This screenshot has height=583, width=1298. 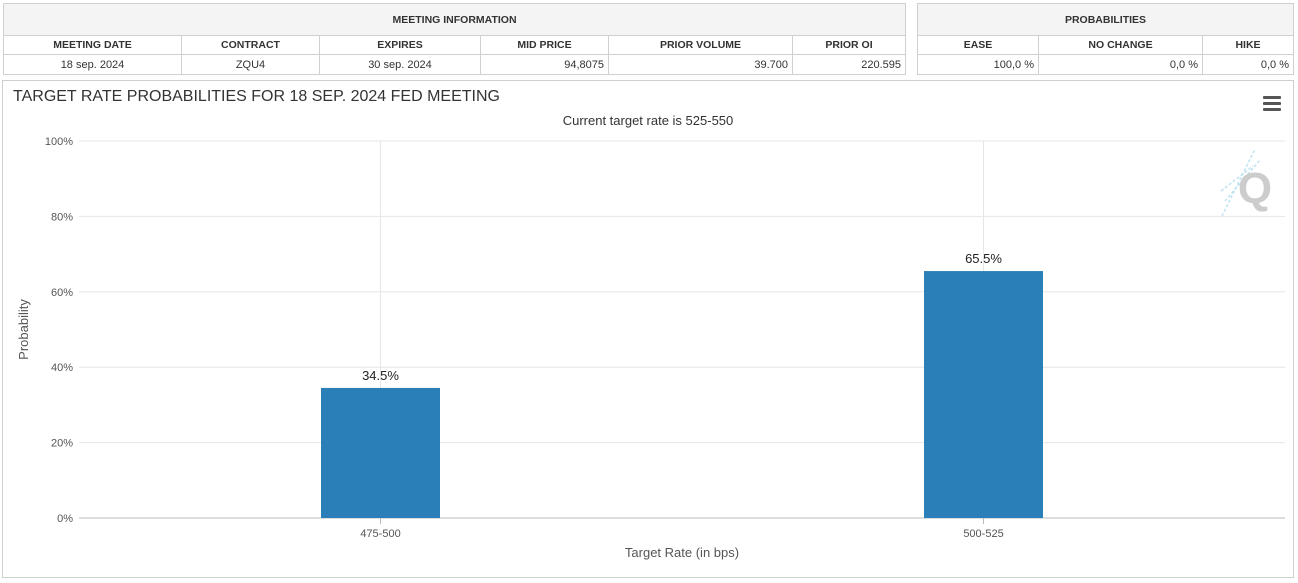 I want to click on col-contract: CONTRACT, so click(x=250, y=45).